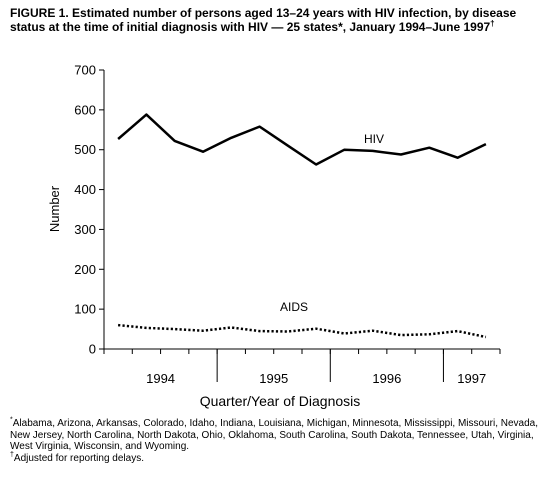 This screenshot has height=477, width=560. Describe the element at coordinates (273, 378) in the screenshot. I see `x-year-label: 1995` at that location.